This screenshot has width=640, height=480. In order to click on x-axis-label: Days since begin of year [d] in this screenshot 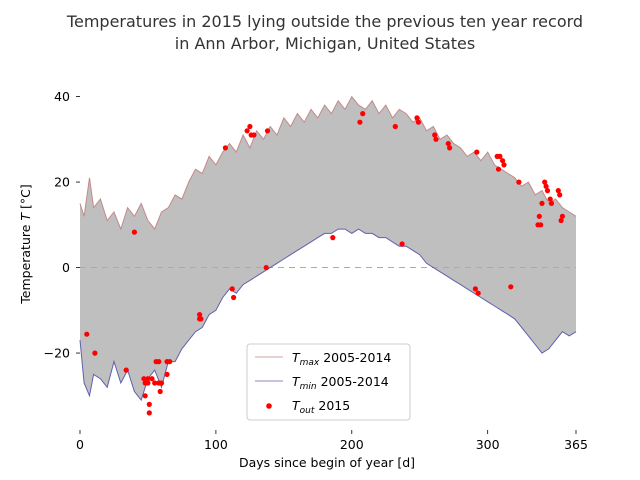, I will do `click(327, 462)`.